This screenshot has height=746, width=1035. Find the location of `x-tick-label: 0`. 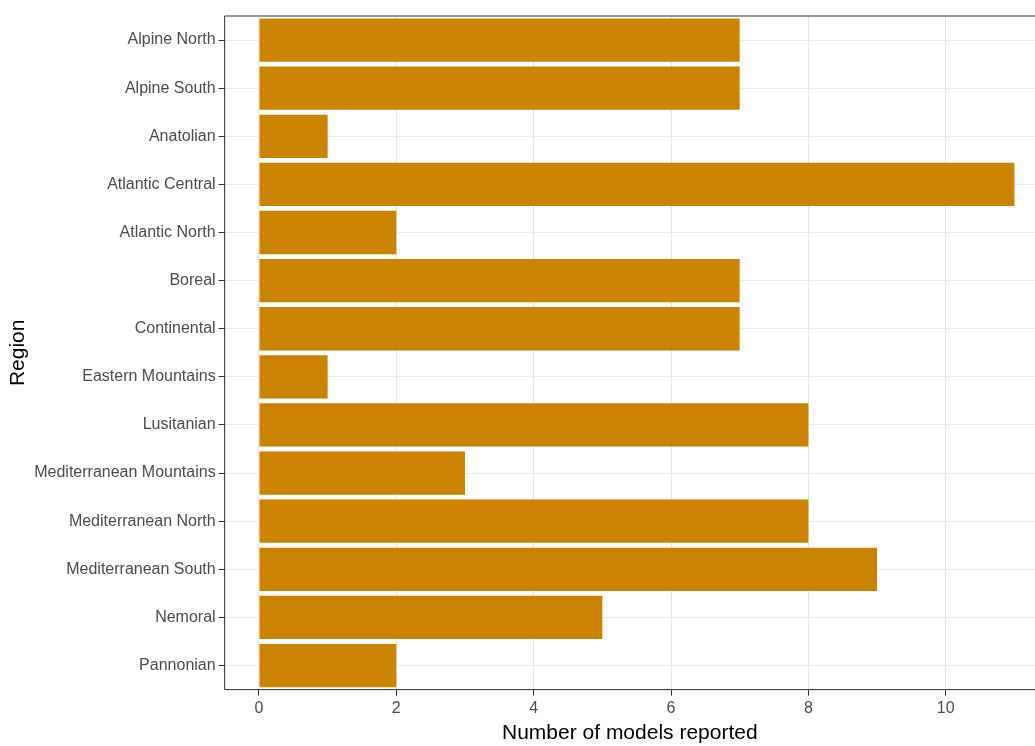

x-tick-label: 0 is located at coordinates (259, 707).